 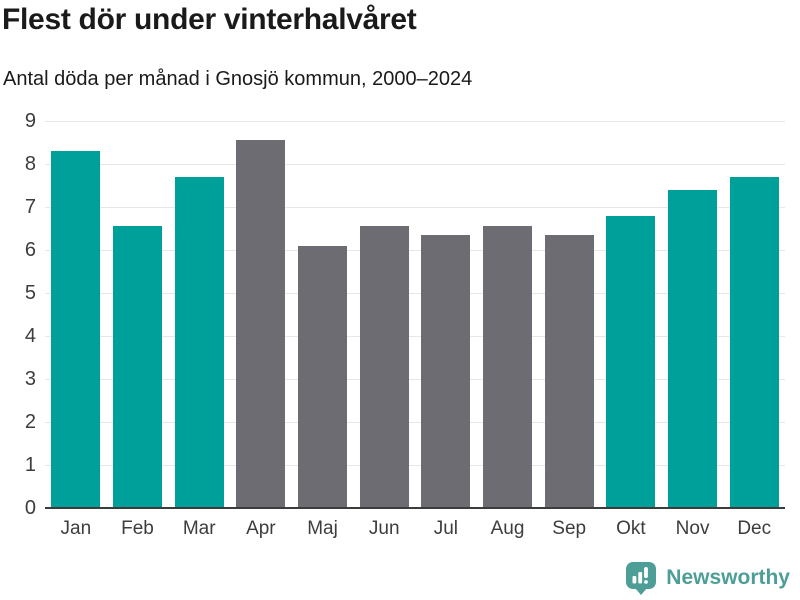 What do you see at coordinates (692, 528) in the screenshot?
I see `x-tick-label-nov: Nov` at bounding box center [692, 528].